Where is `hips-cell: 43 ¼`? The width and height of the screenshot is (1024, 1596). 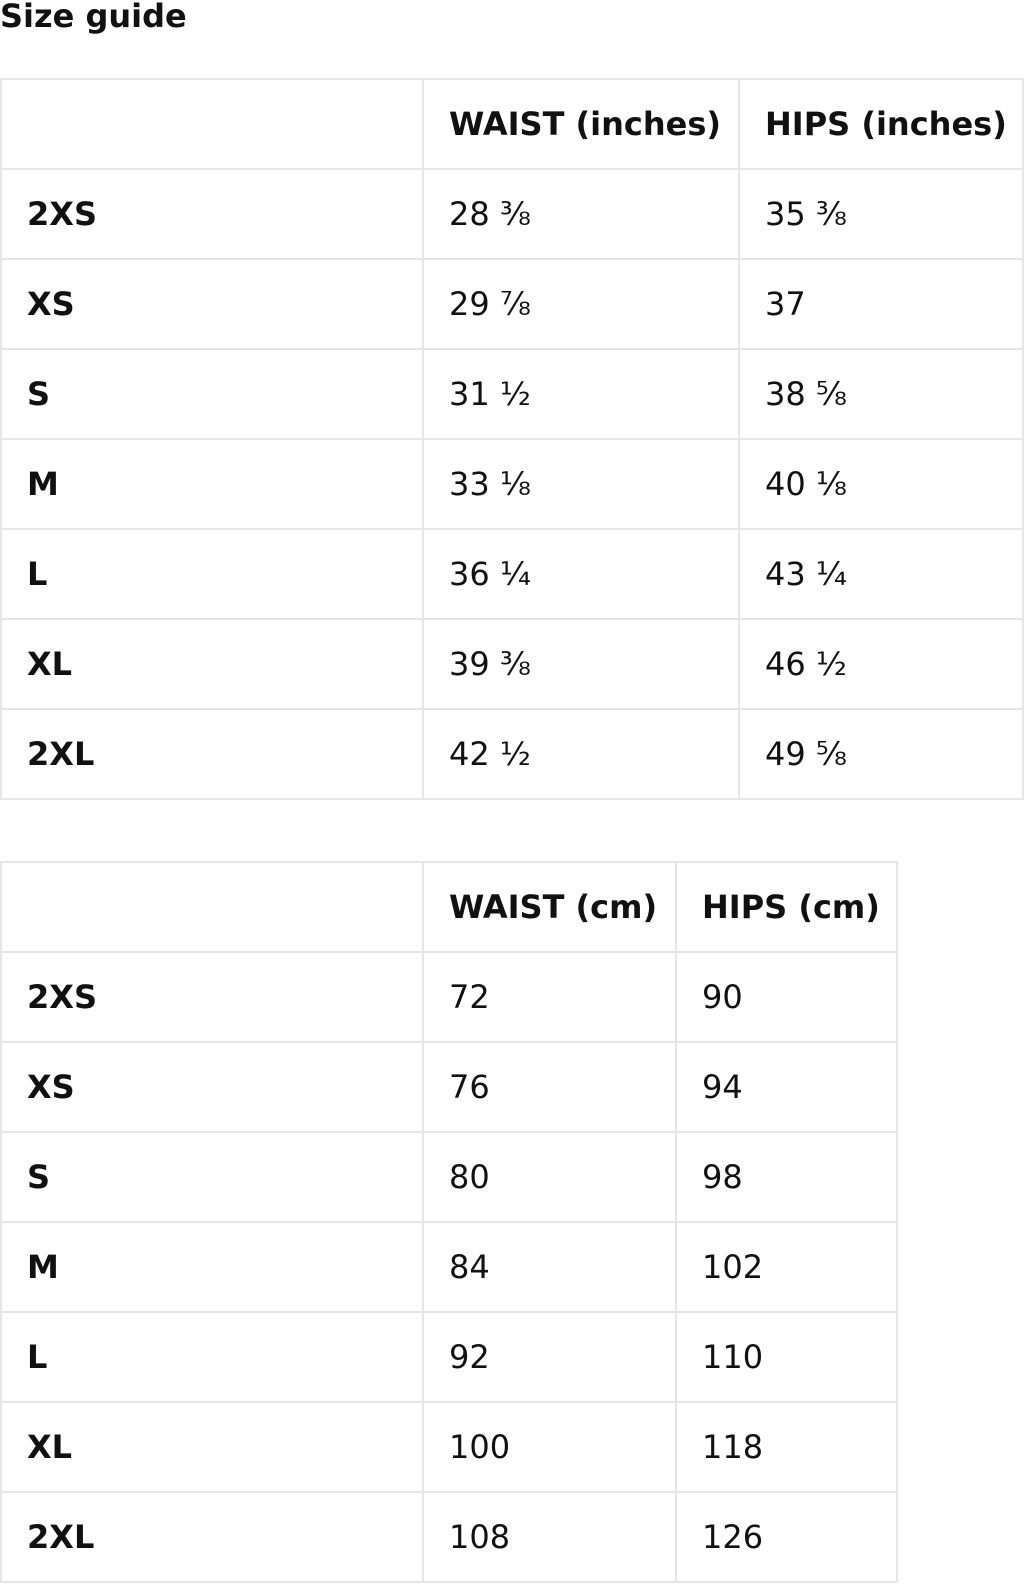 hips-cell: 43 ¼ is located at coordinates (881, 574).